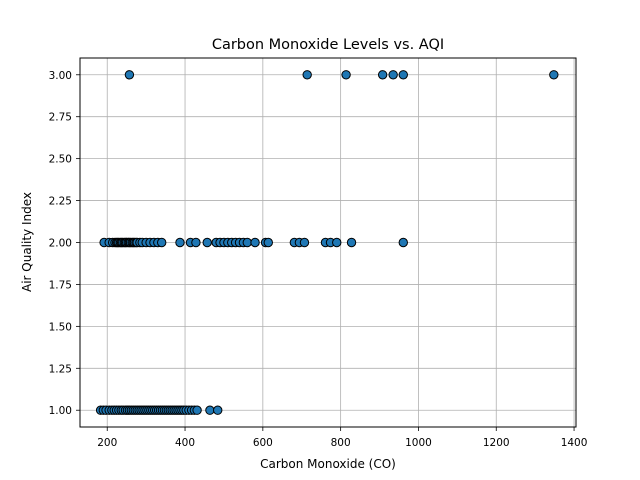 Image resolution: width=640 pixels, height=480 pixels. What do you see at coordinates (418, 443) in the screenshot?
I see `x-tick-label: 1000` at bounding box center [418, 443].